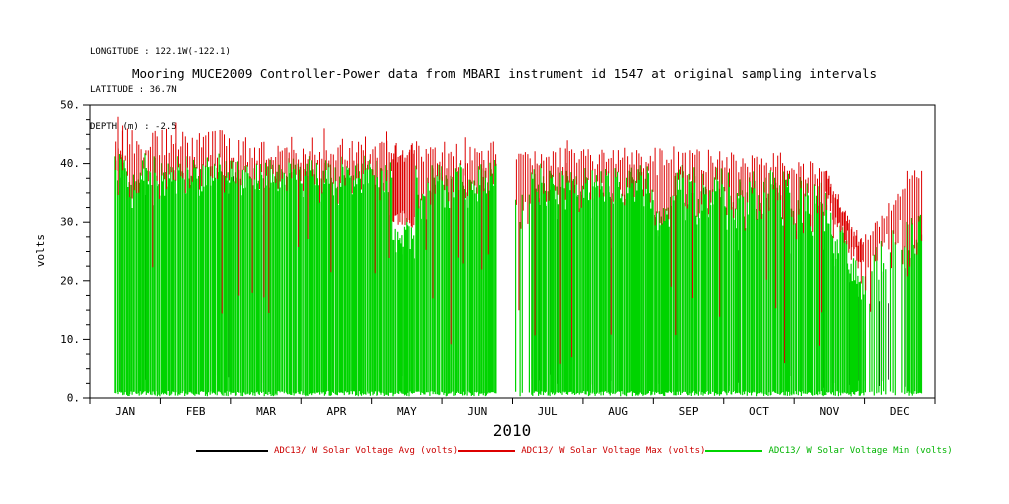  What do you see at coordinates (366, 451) in the screenshot?
I see `avg-legend-label: ADC13/ W Solar Voltage Avg (volts)` at bounding box center [366, 451].